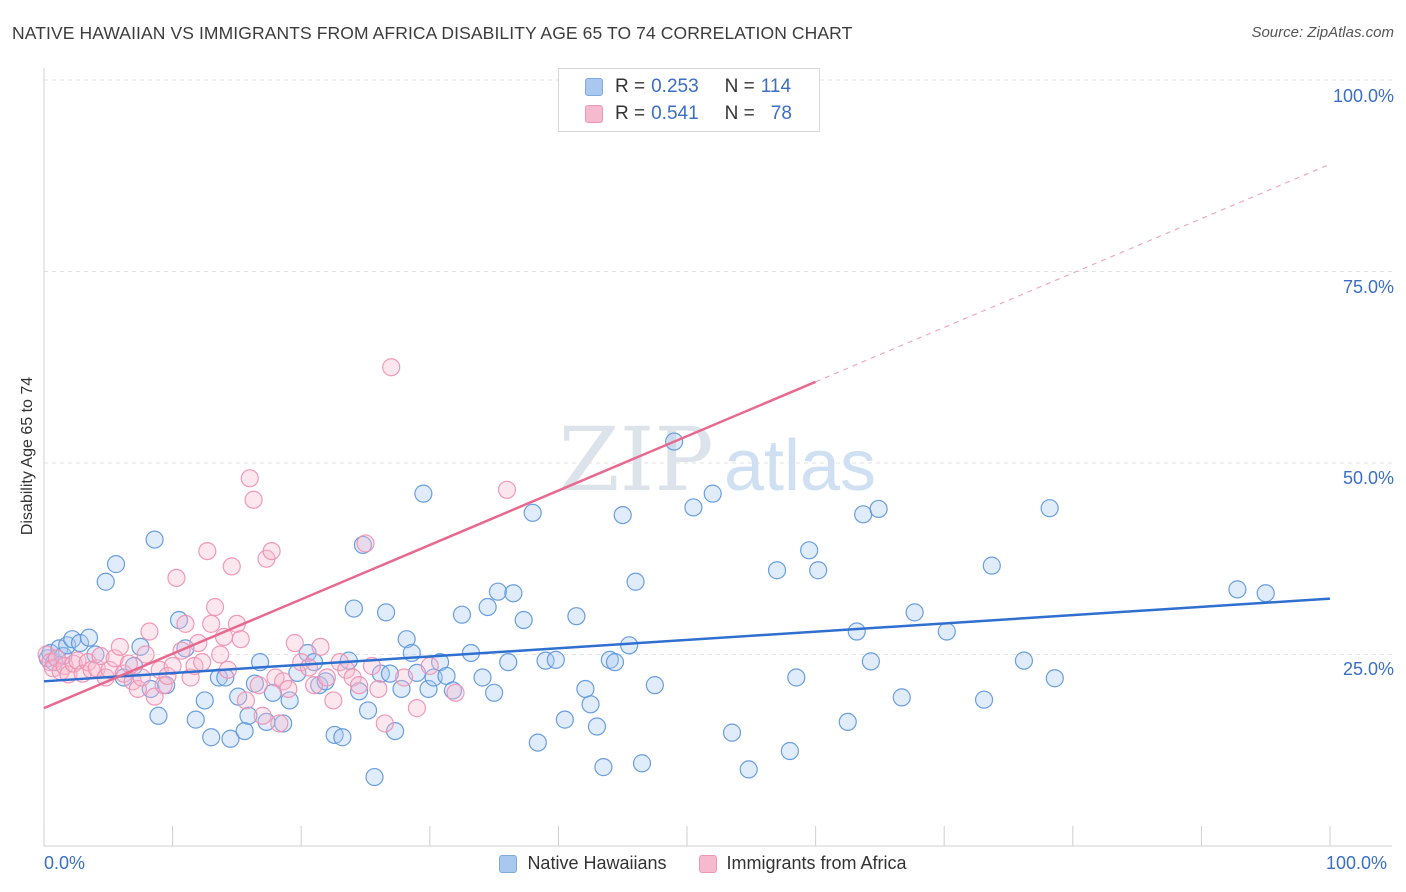 The width and height of the screenshot is (1406, 892). I want to click on legend-item-immigrants-from-africa: Immigrants from Africa, so click(802, 863).